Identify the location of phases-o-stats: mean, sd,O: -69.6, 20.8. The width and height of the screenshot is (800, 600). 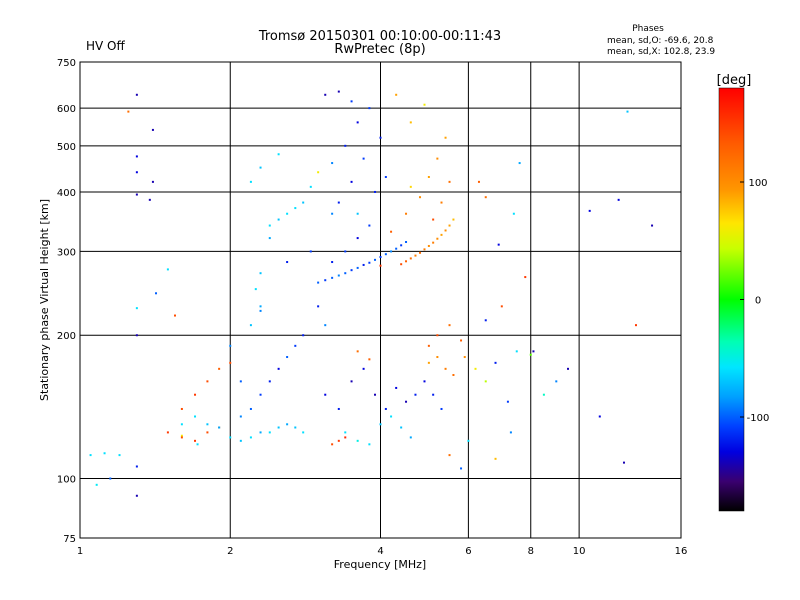
(660, 41).